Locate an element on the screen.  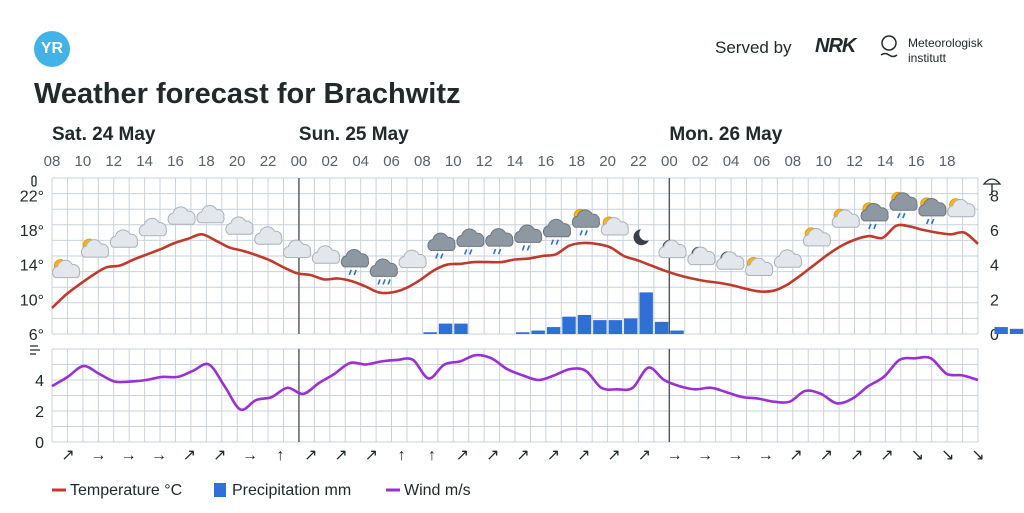
day-label: Sun. 25 May is located at coordinates (354, 134).